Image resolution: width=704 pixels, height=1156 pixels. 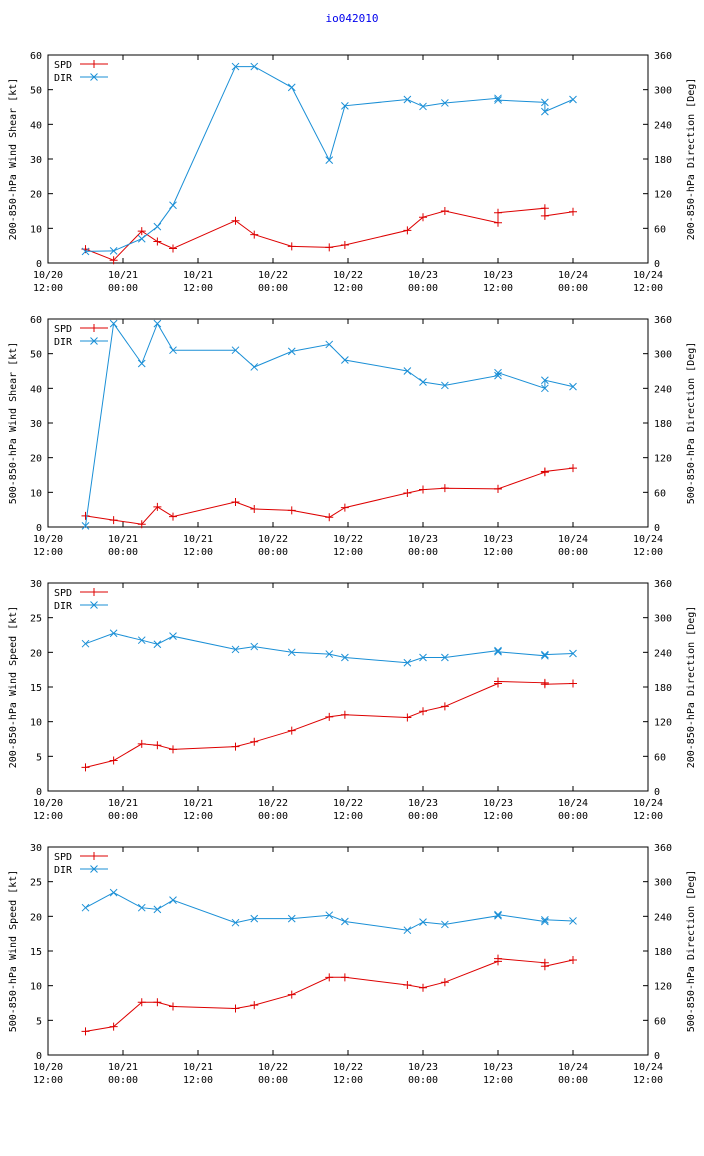 What do you see at coordinates (36, 952) in the screenshot?
I see `y-tick-label: 15` at bounding box center [36, 952].